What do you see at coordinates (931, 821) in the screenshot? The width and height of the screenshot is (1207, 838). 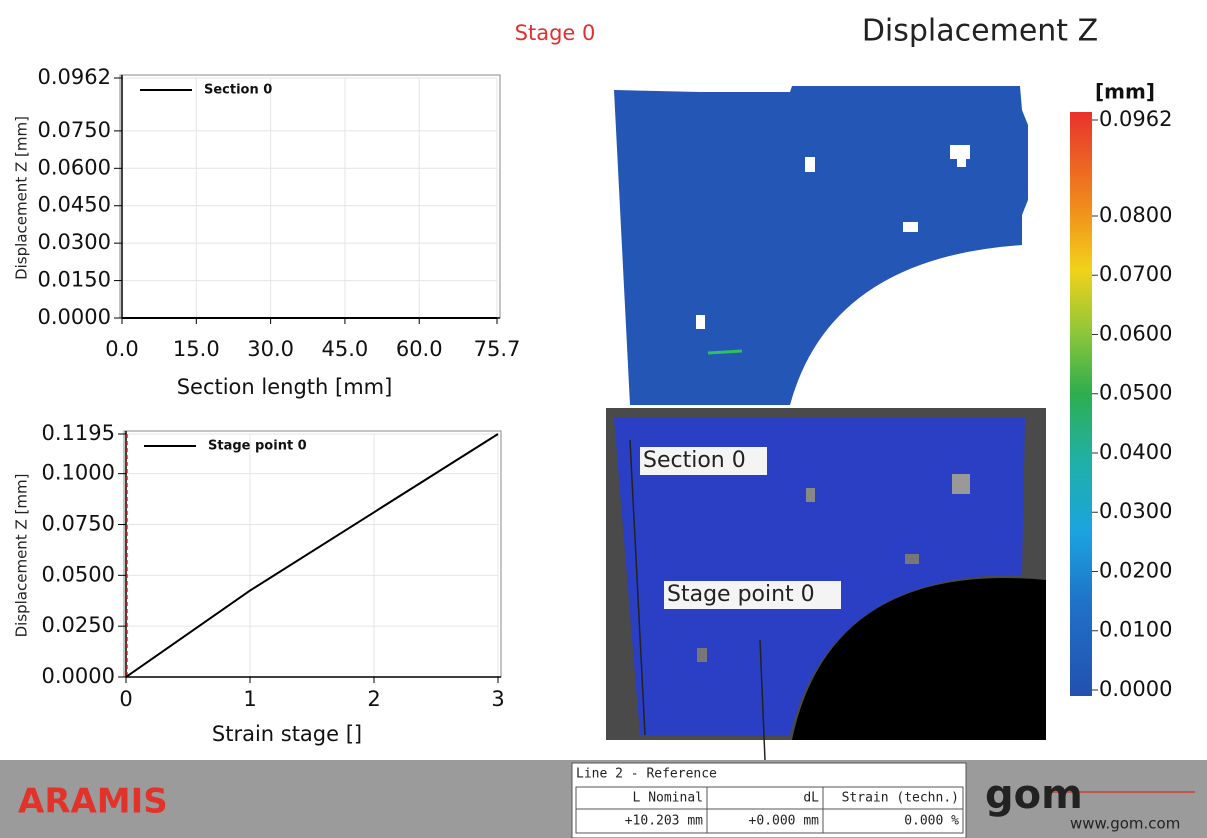 I see `table-cell: 0.000 %` at bounding box center [931, 821].